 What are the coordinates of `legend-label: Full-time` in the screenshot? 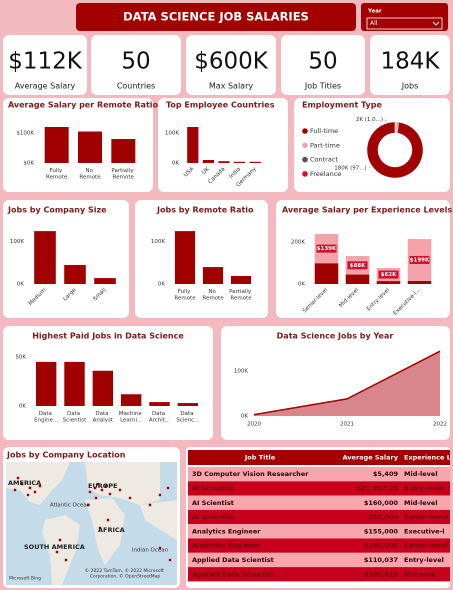 It's located at (324, 131).